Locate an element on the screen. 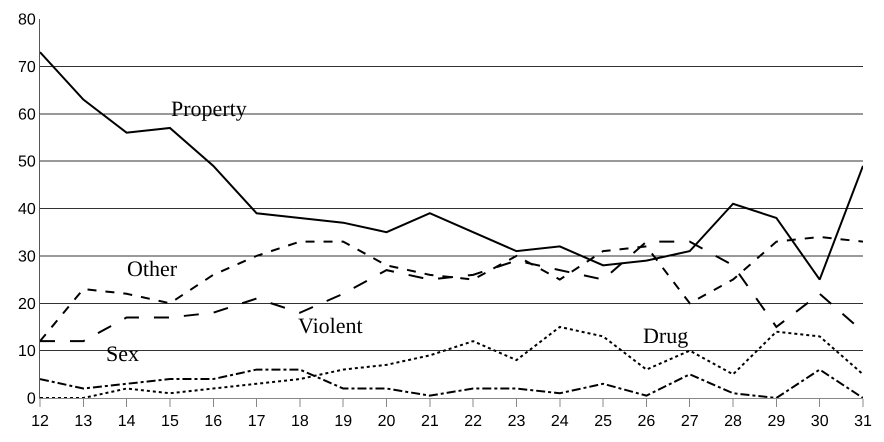  x-tick-label: 23 is located at coordinates (517, 421).